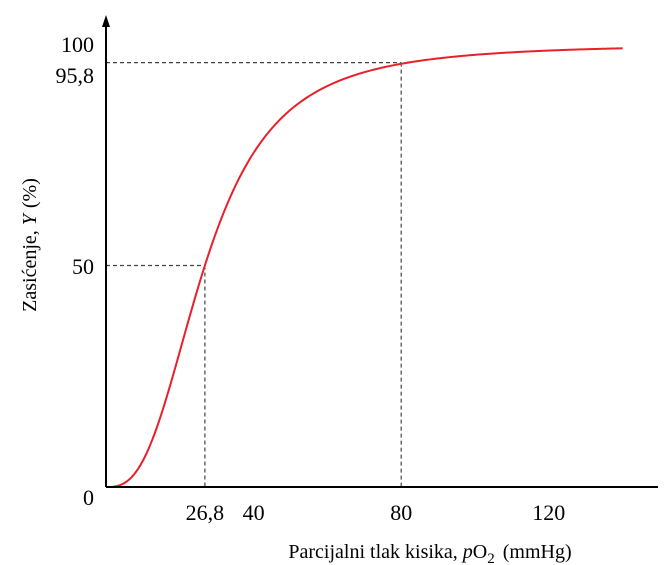 The height and width of the screenshot is (565, 666). I want to click on x-axis-title-prefix: Parcijalni tlak kisika,, so click(375, 552).